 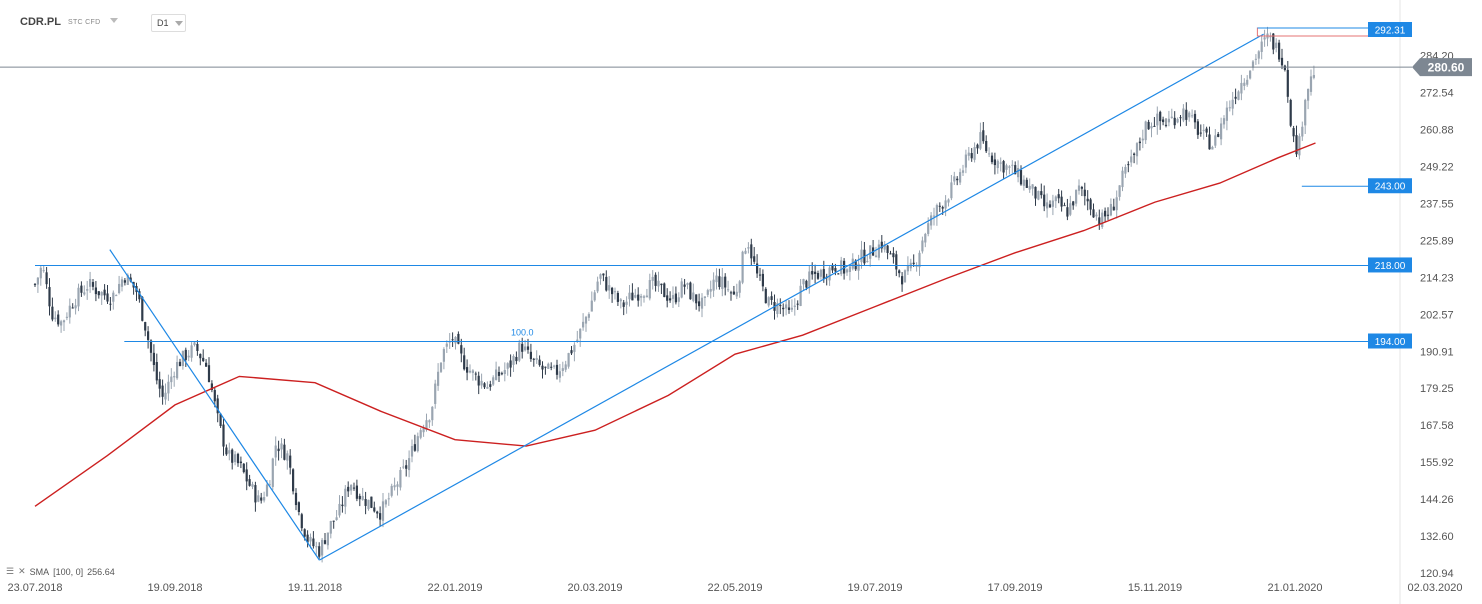 What do you see at coordinates (22, 571) in the screenshot?
I see `close-icon: ✕` at bounding box center [22, 571].